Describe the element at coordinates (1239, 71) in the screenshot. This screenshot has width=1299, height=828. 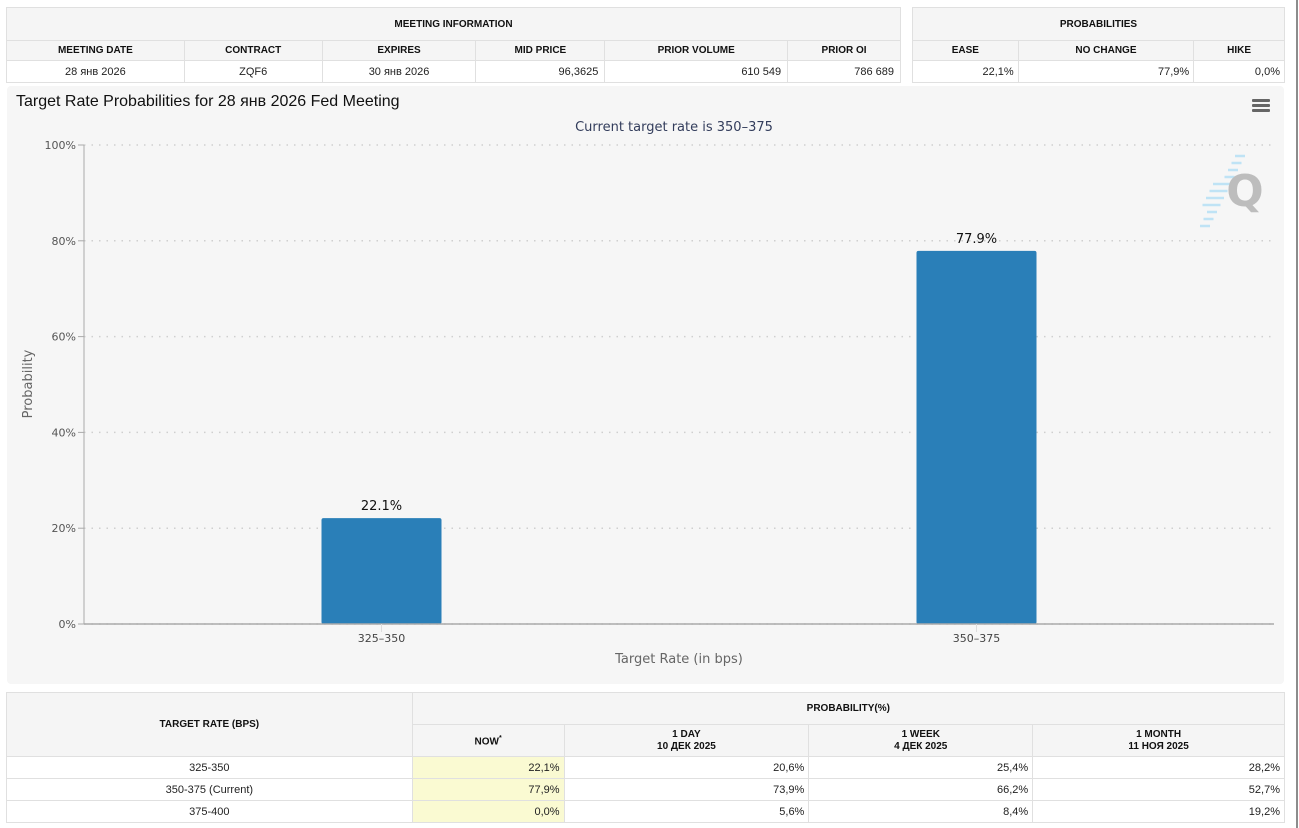
I see `hike-value: 0,0%` at that location.